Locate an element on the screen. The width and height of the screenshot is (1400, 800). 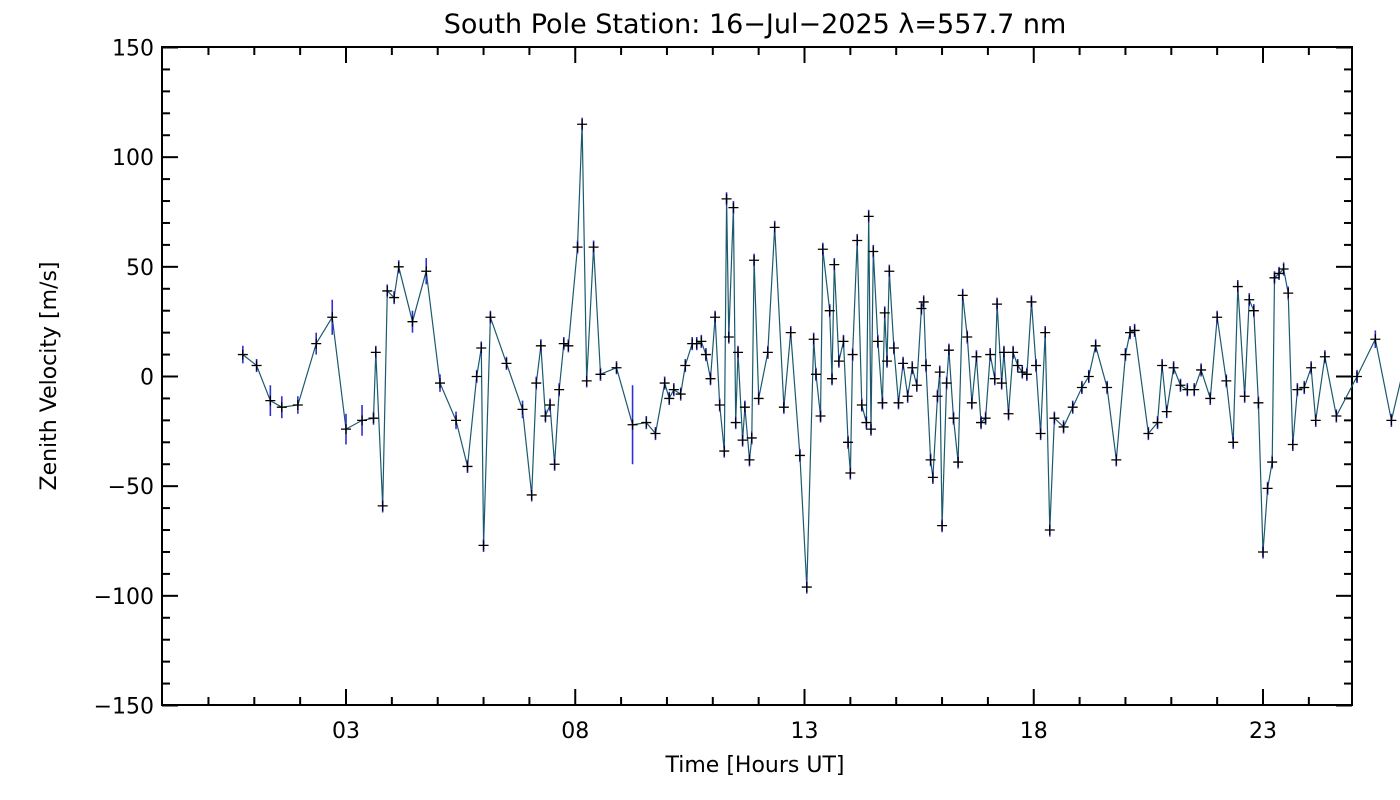
y-tick-label: 0 is located at coordinates (147, 378).